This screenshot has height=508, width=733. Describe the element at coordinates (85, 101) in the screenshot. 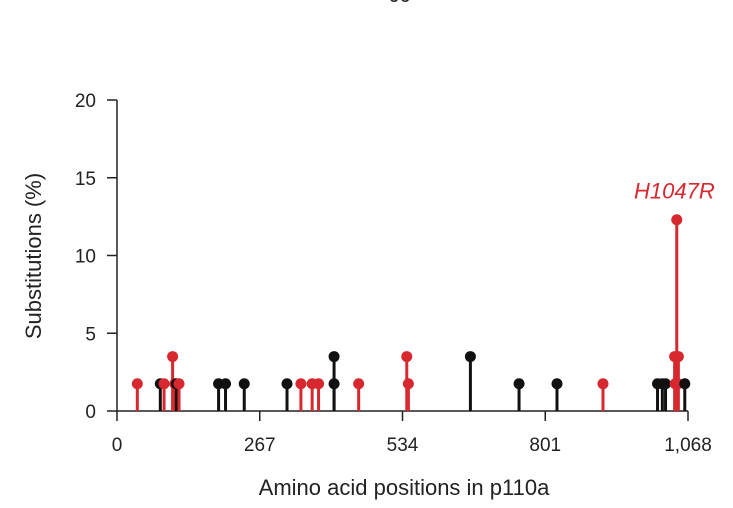

I see `y-tick-label: 20` at that location.